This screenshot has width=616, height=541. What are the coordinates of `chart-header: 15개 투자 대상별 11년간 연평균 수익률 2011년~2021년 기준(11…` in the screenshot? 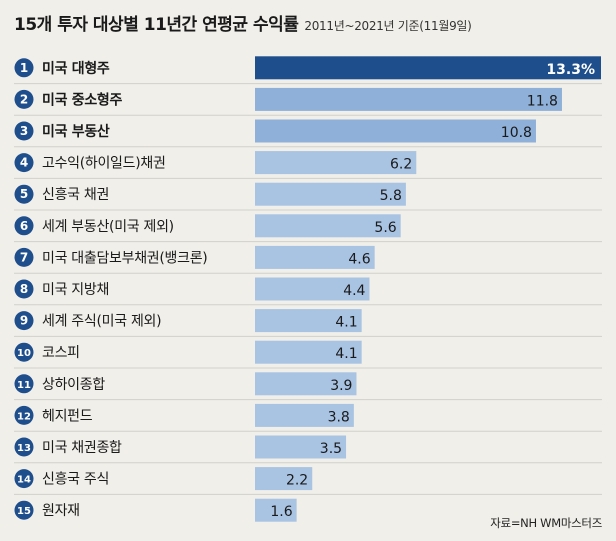 It's located at (243, 22).